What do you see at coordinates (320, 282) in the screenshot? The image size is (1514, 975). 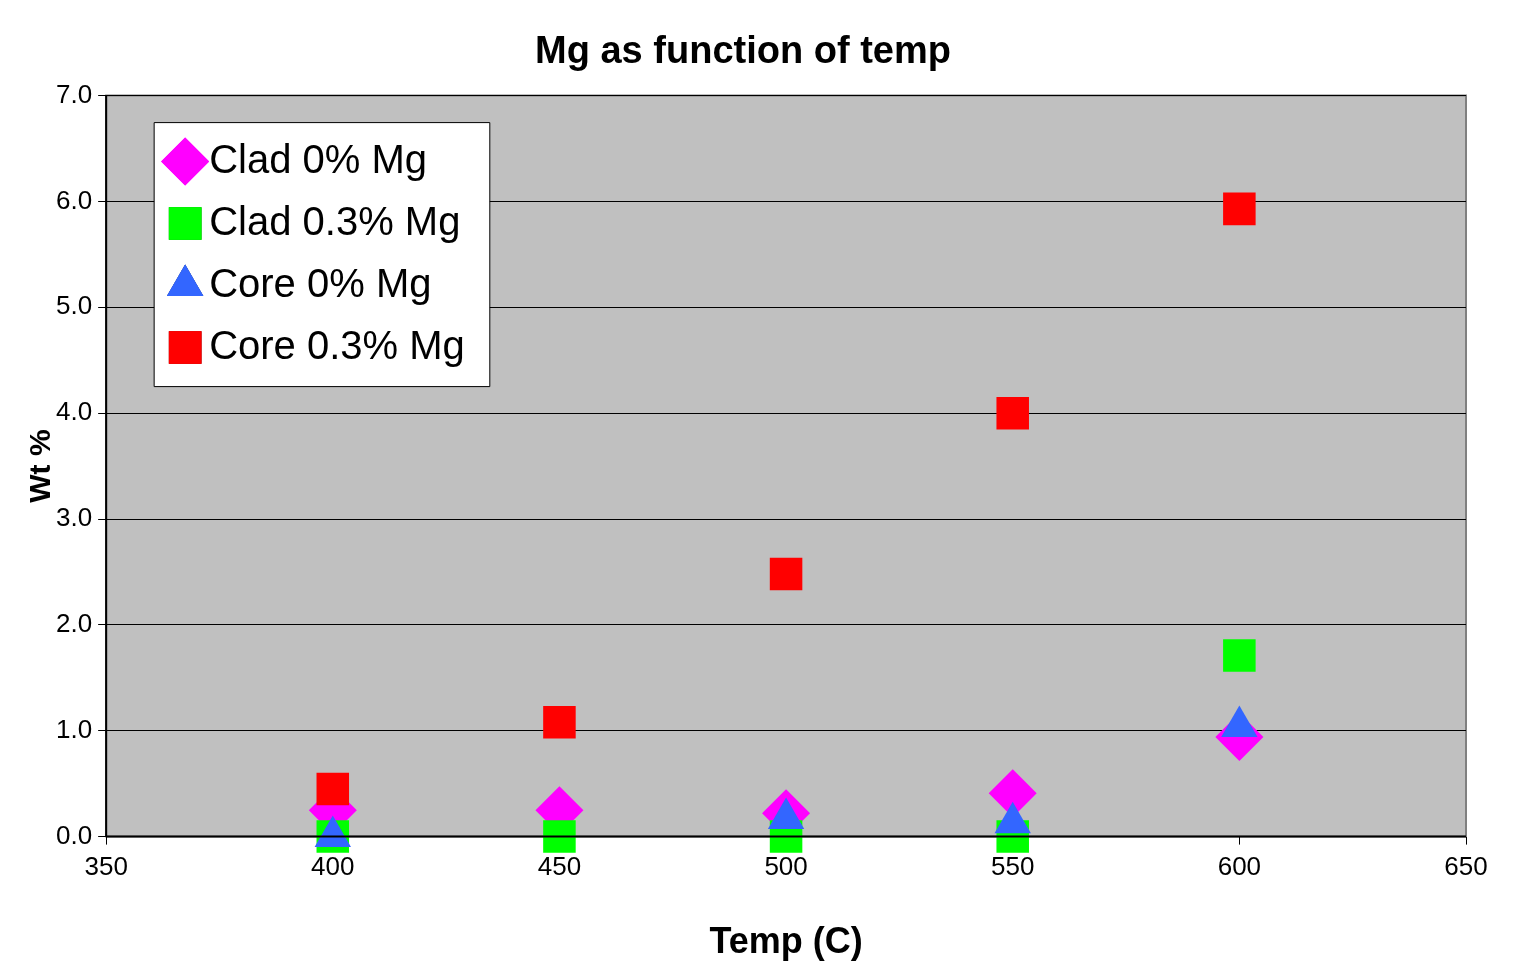 I see `legend-label: Core 0% Mg` at bounding box center [320, 282].